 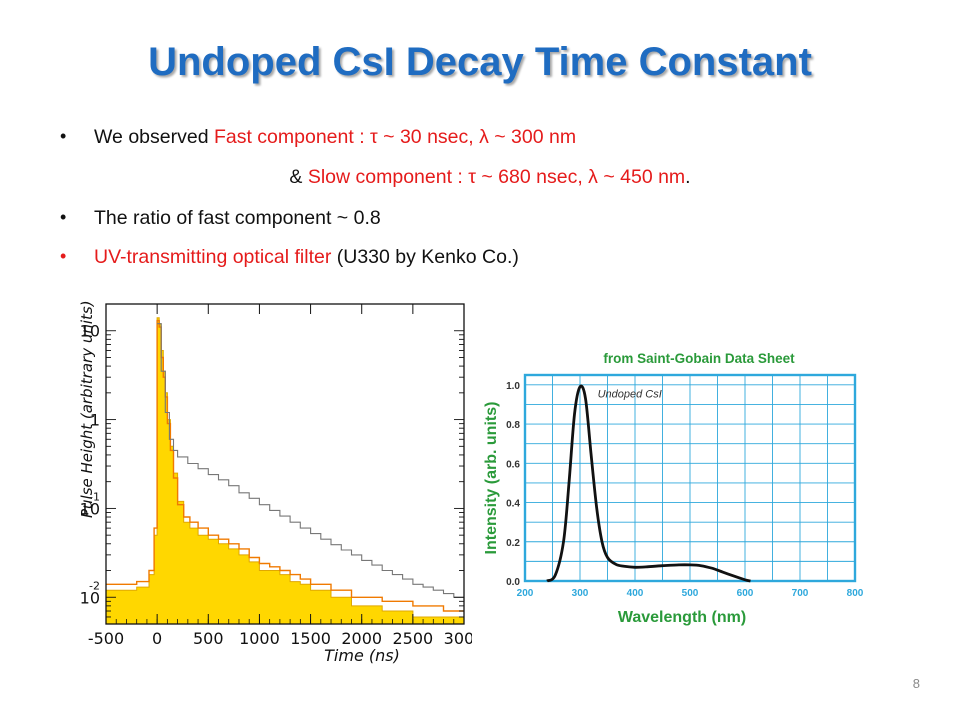 What do you see at coordinates (87, 409) in the screenshot?
I see `y-axis-label: Pulse Height (arbitrary units)` at bounding box center [87, 409].